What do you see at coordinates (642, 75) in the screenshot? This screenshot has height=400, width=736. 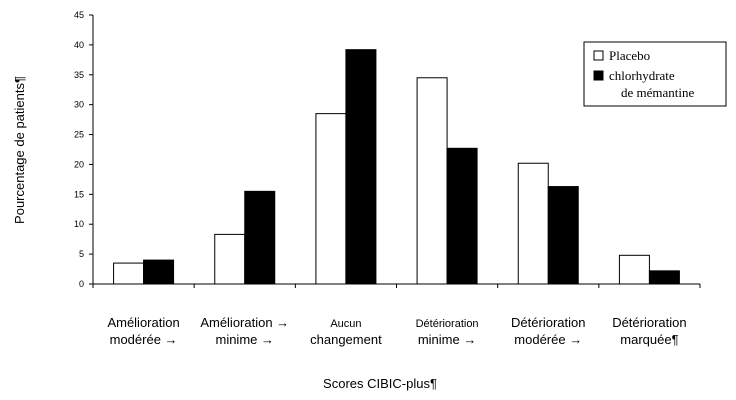 I see `legend-label-memantine-line1: chlorhydrate` at bounding box center [642, 75].